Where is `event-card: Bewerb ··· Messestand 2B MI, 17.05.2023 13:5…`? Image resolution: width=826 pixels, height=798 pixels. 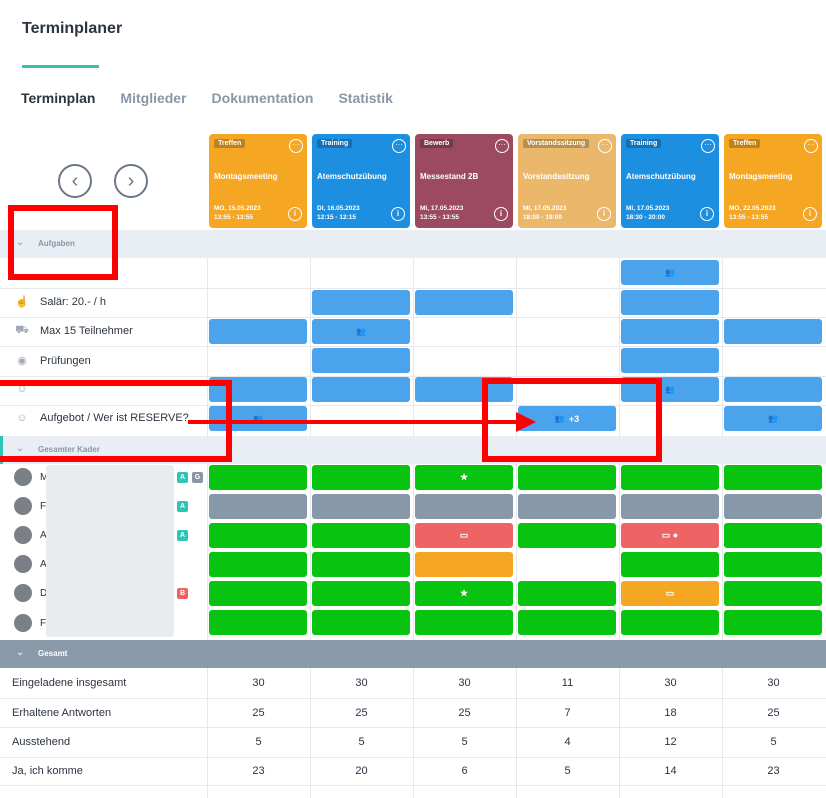
event-card: Bewerb ··· Messestand 2B MI, 17.05.2023 13:5… is located at coordinates (464, 181).